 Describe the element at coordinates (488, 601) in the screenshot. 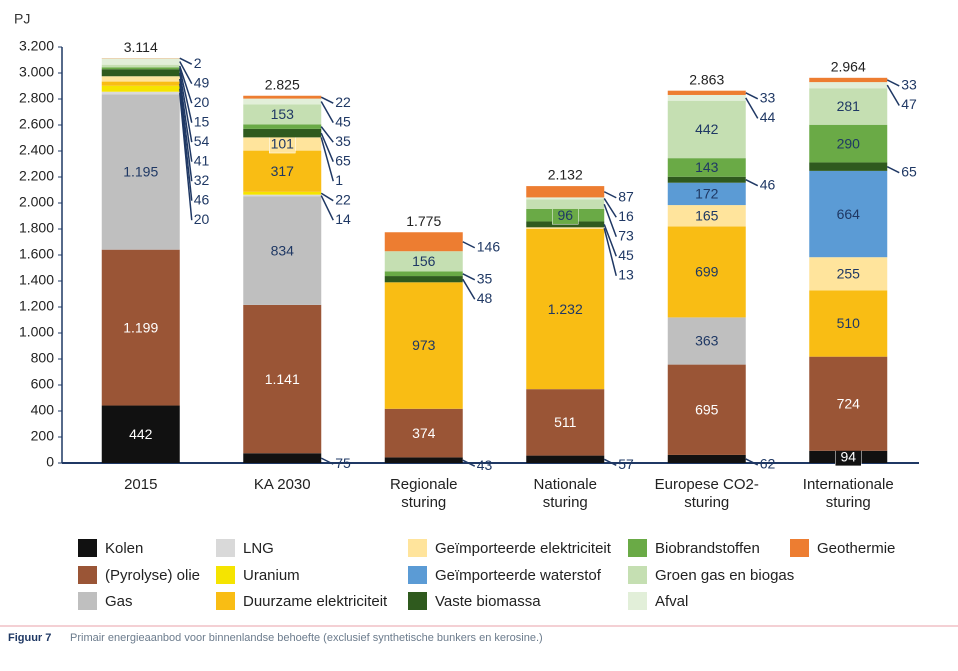

I see `legend-label: Vaste biomassa` at that location.